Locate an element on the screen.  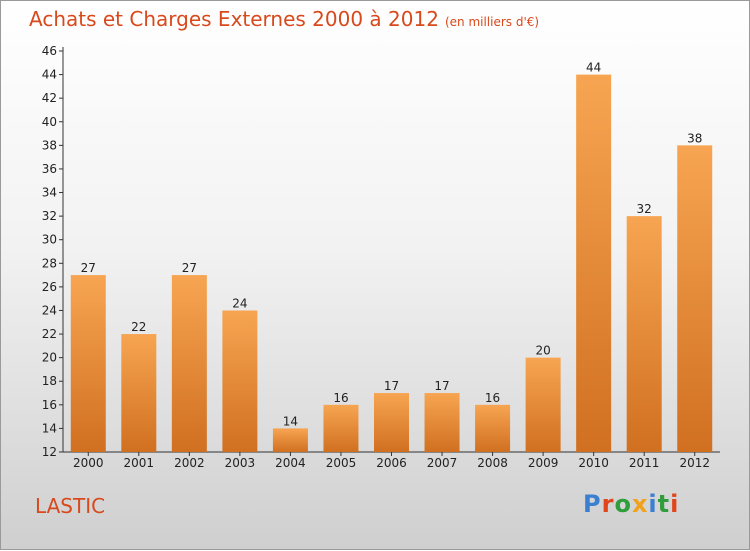
bar-2008 is located at coordinates (493, 428).